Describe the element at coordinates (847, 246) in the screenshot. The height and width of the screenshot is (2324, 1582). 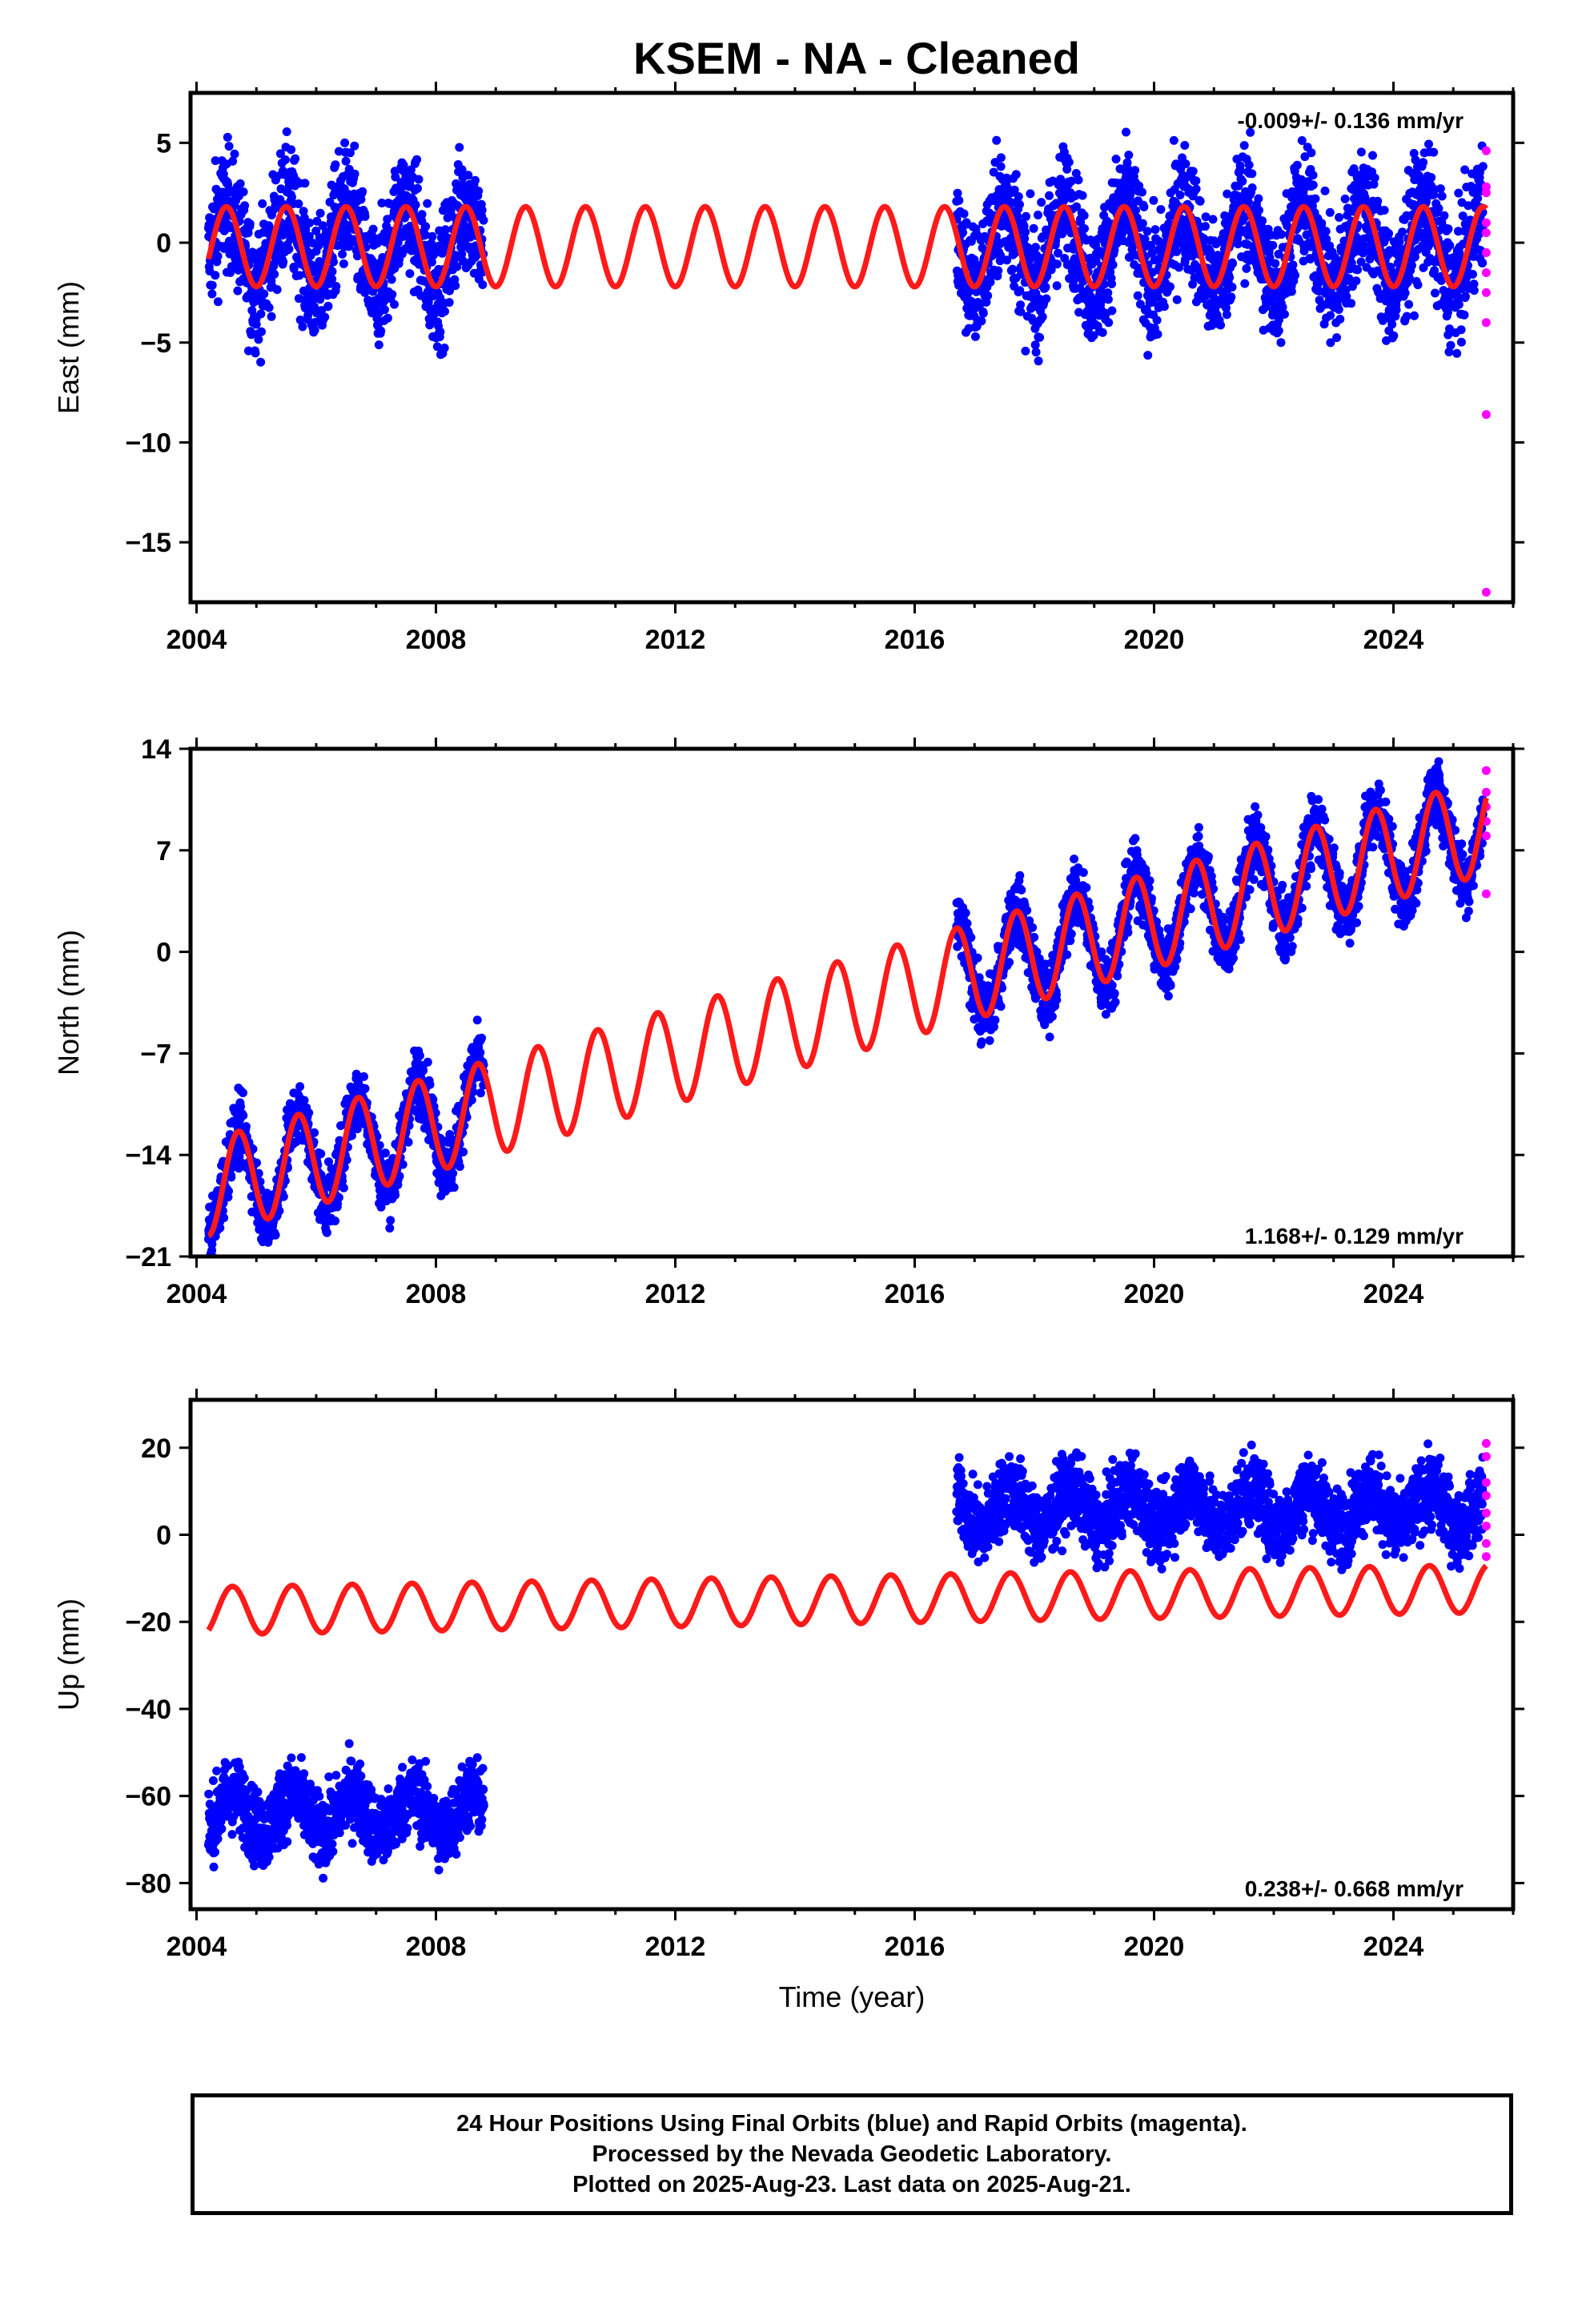
I see `model-curve` at that location.